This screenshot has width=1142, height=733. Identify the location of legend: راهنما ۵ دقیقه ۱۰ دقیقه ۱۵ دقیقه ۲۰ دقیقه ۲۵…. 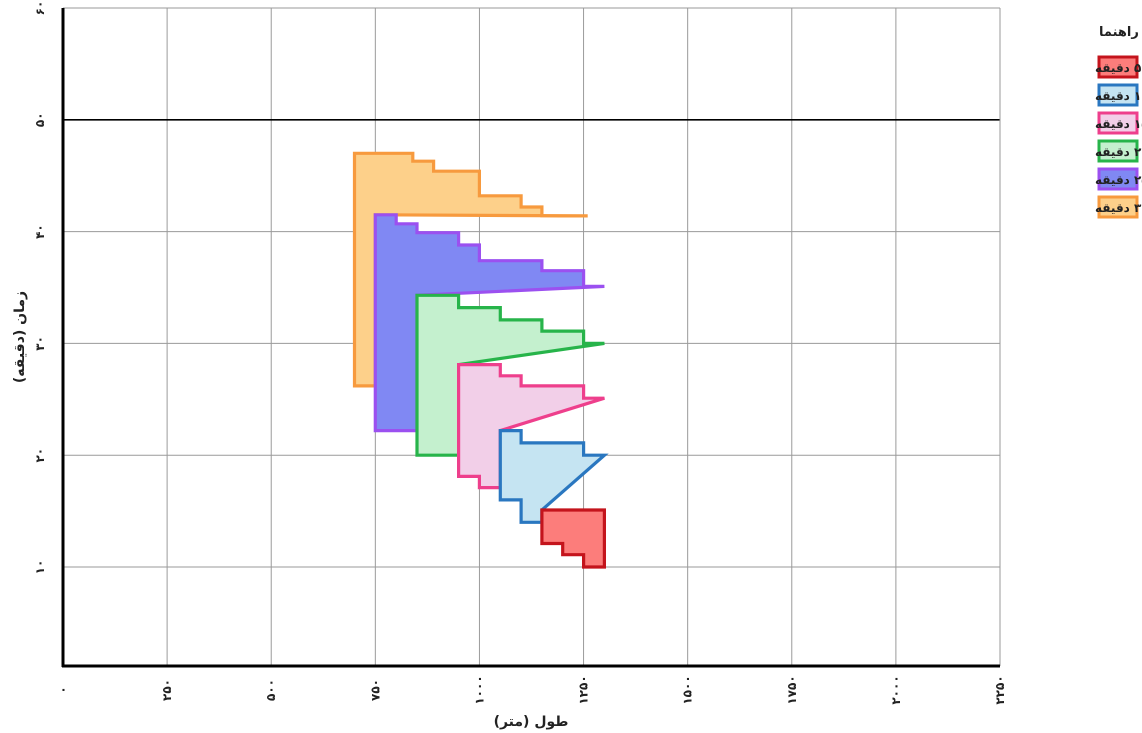
(1118, 122).